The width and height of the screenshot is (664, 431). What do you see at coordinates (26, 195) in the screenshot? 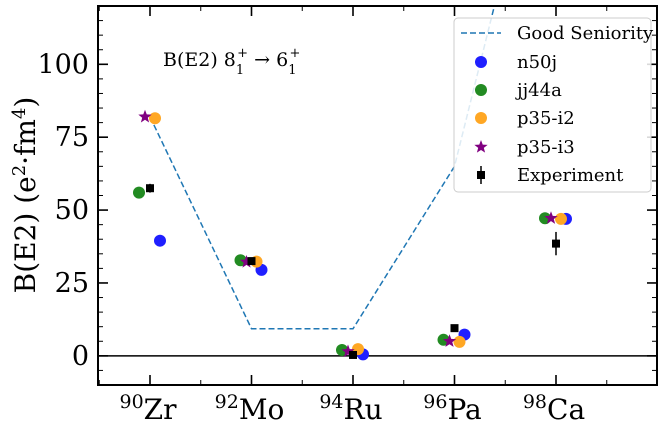
I see `y-axis-label: B(E2) (e2·fm4)` at bounding box center [26, 195].